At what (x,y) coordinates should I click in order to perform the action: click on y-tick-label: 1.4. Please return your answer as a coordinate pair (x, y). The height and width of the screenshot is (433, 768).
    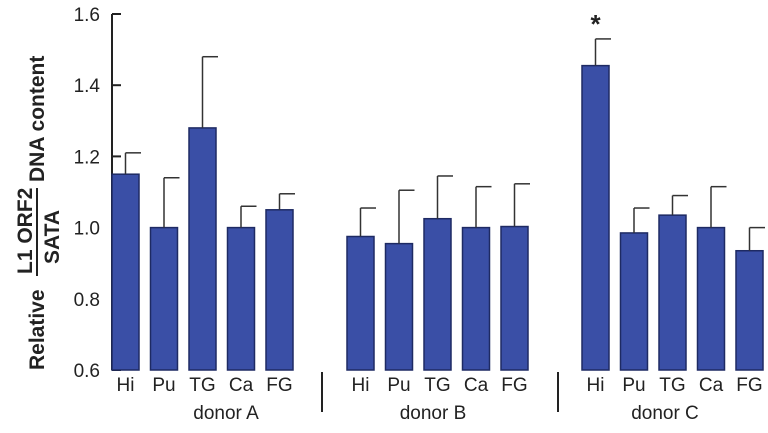
    Looking at the image, I should click on (87, 86).